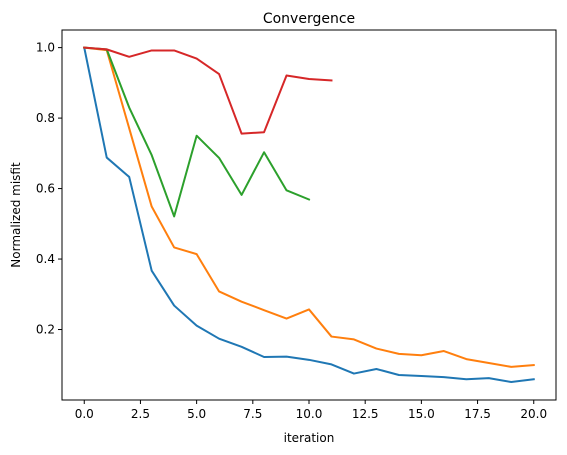  I want to click on chart-title: Convergence, so click(309, 19).